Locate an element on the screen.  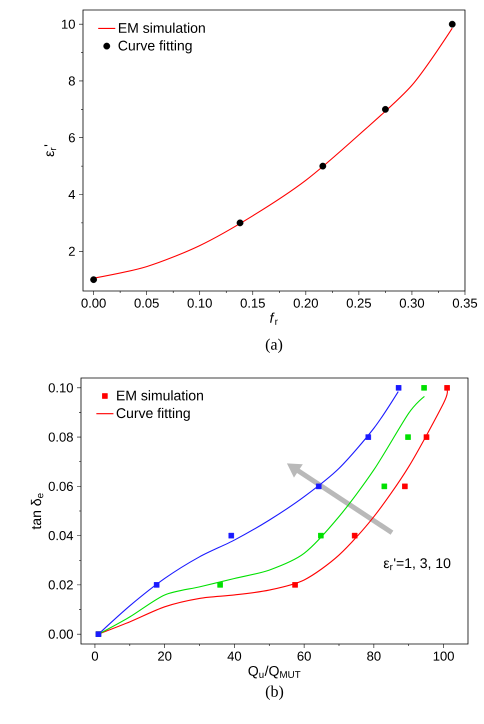
x-tick-label: 0.30 is located at coordinates (412, 303).